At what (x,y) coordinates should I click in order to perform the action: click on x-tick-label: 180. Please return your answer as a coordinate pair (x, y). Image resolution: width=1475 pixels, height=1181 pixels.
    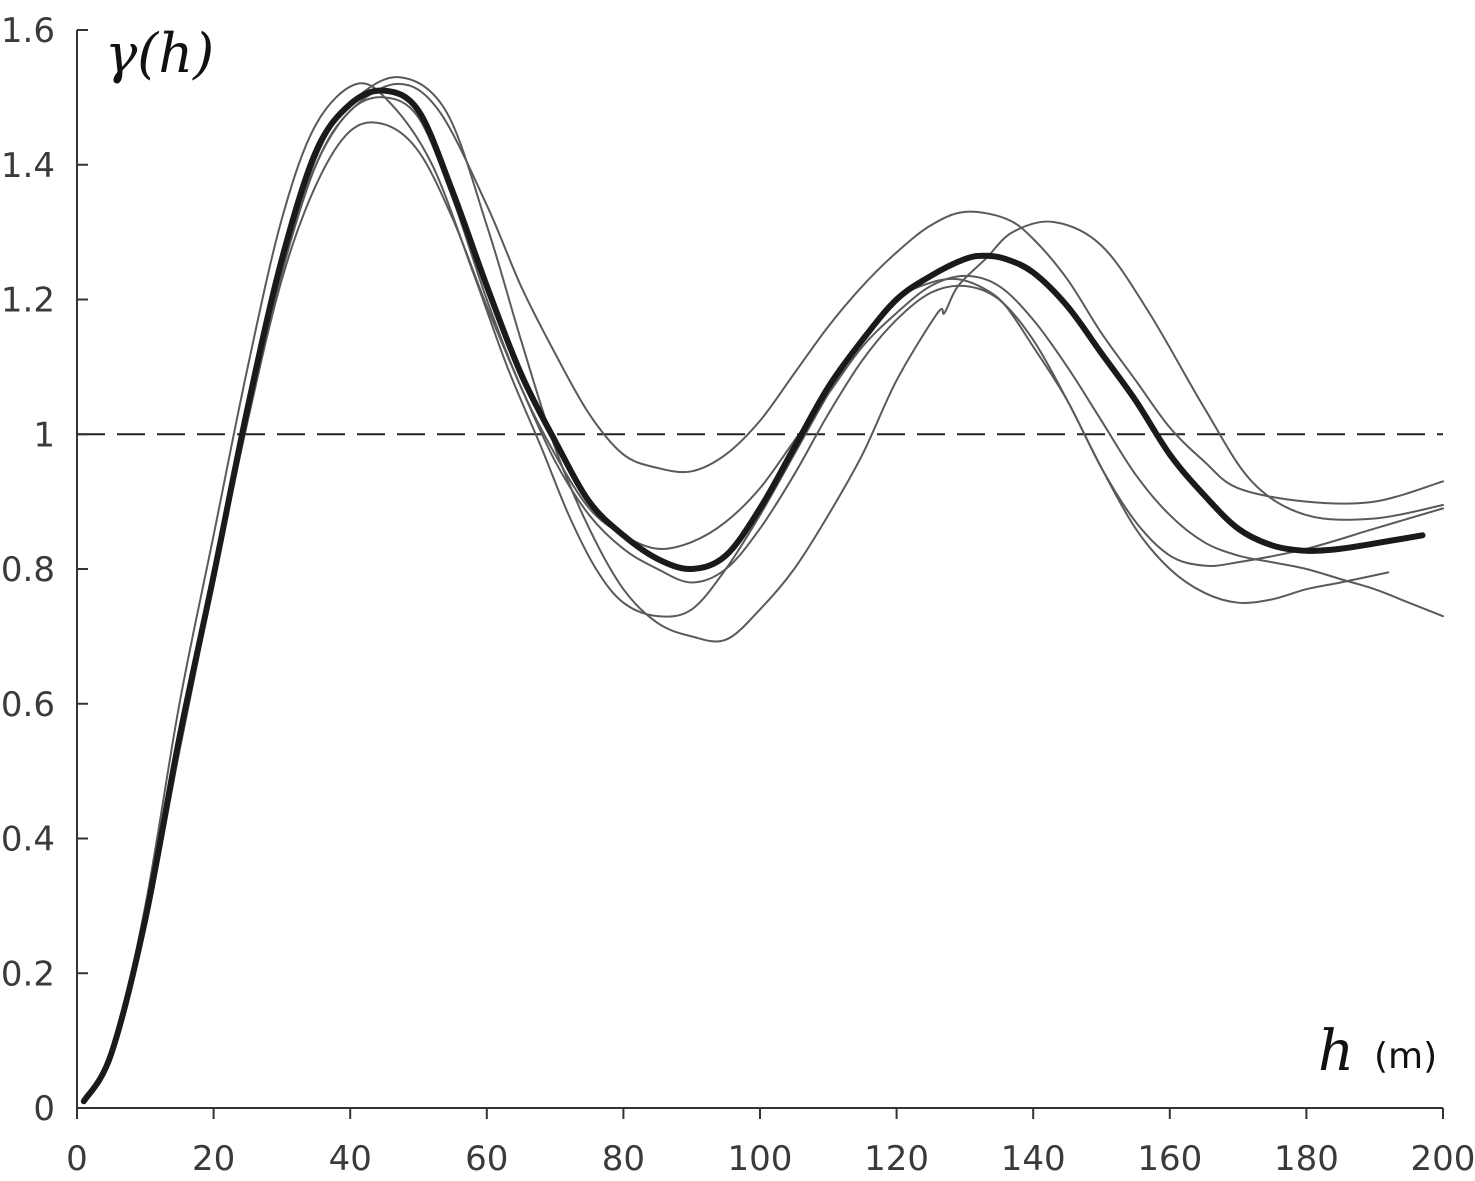
    Looking at the image, I should click on (1306, 1159).